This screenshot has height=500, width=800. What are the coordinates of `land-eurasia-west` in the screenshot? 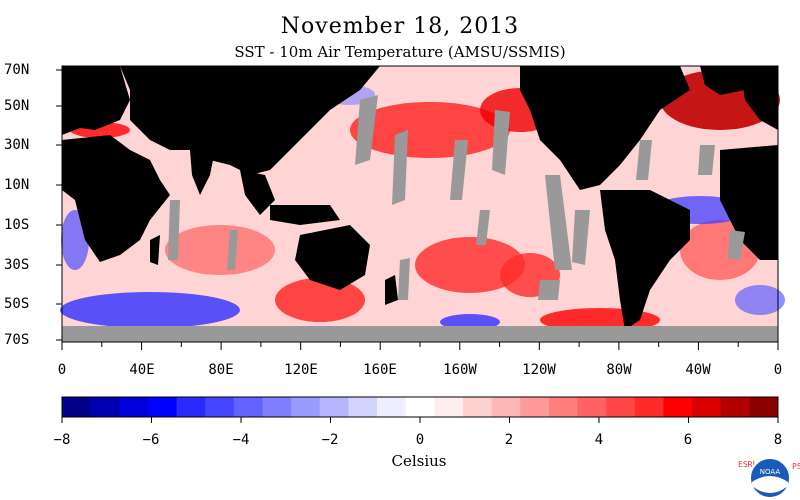 It's located at (96, 100).